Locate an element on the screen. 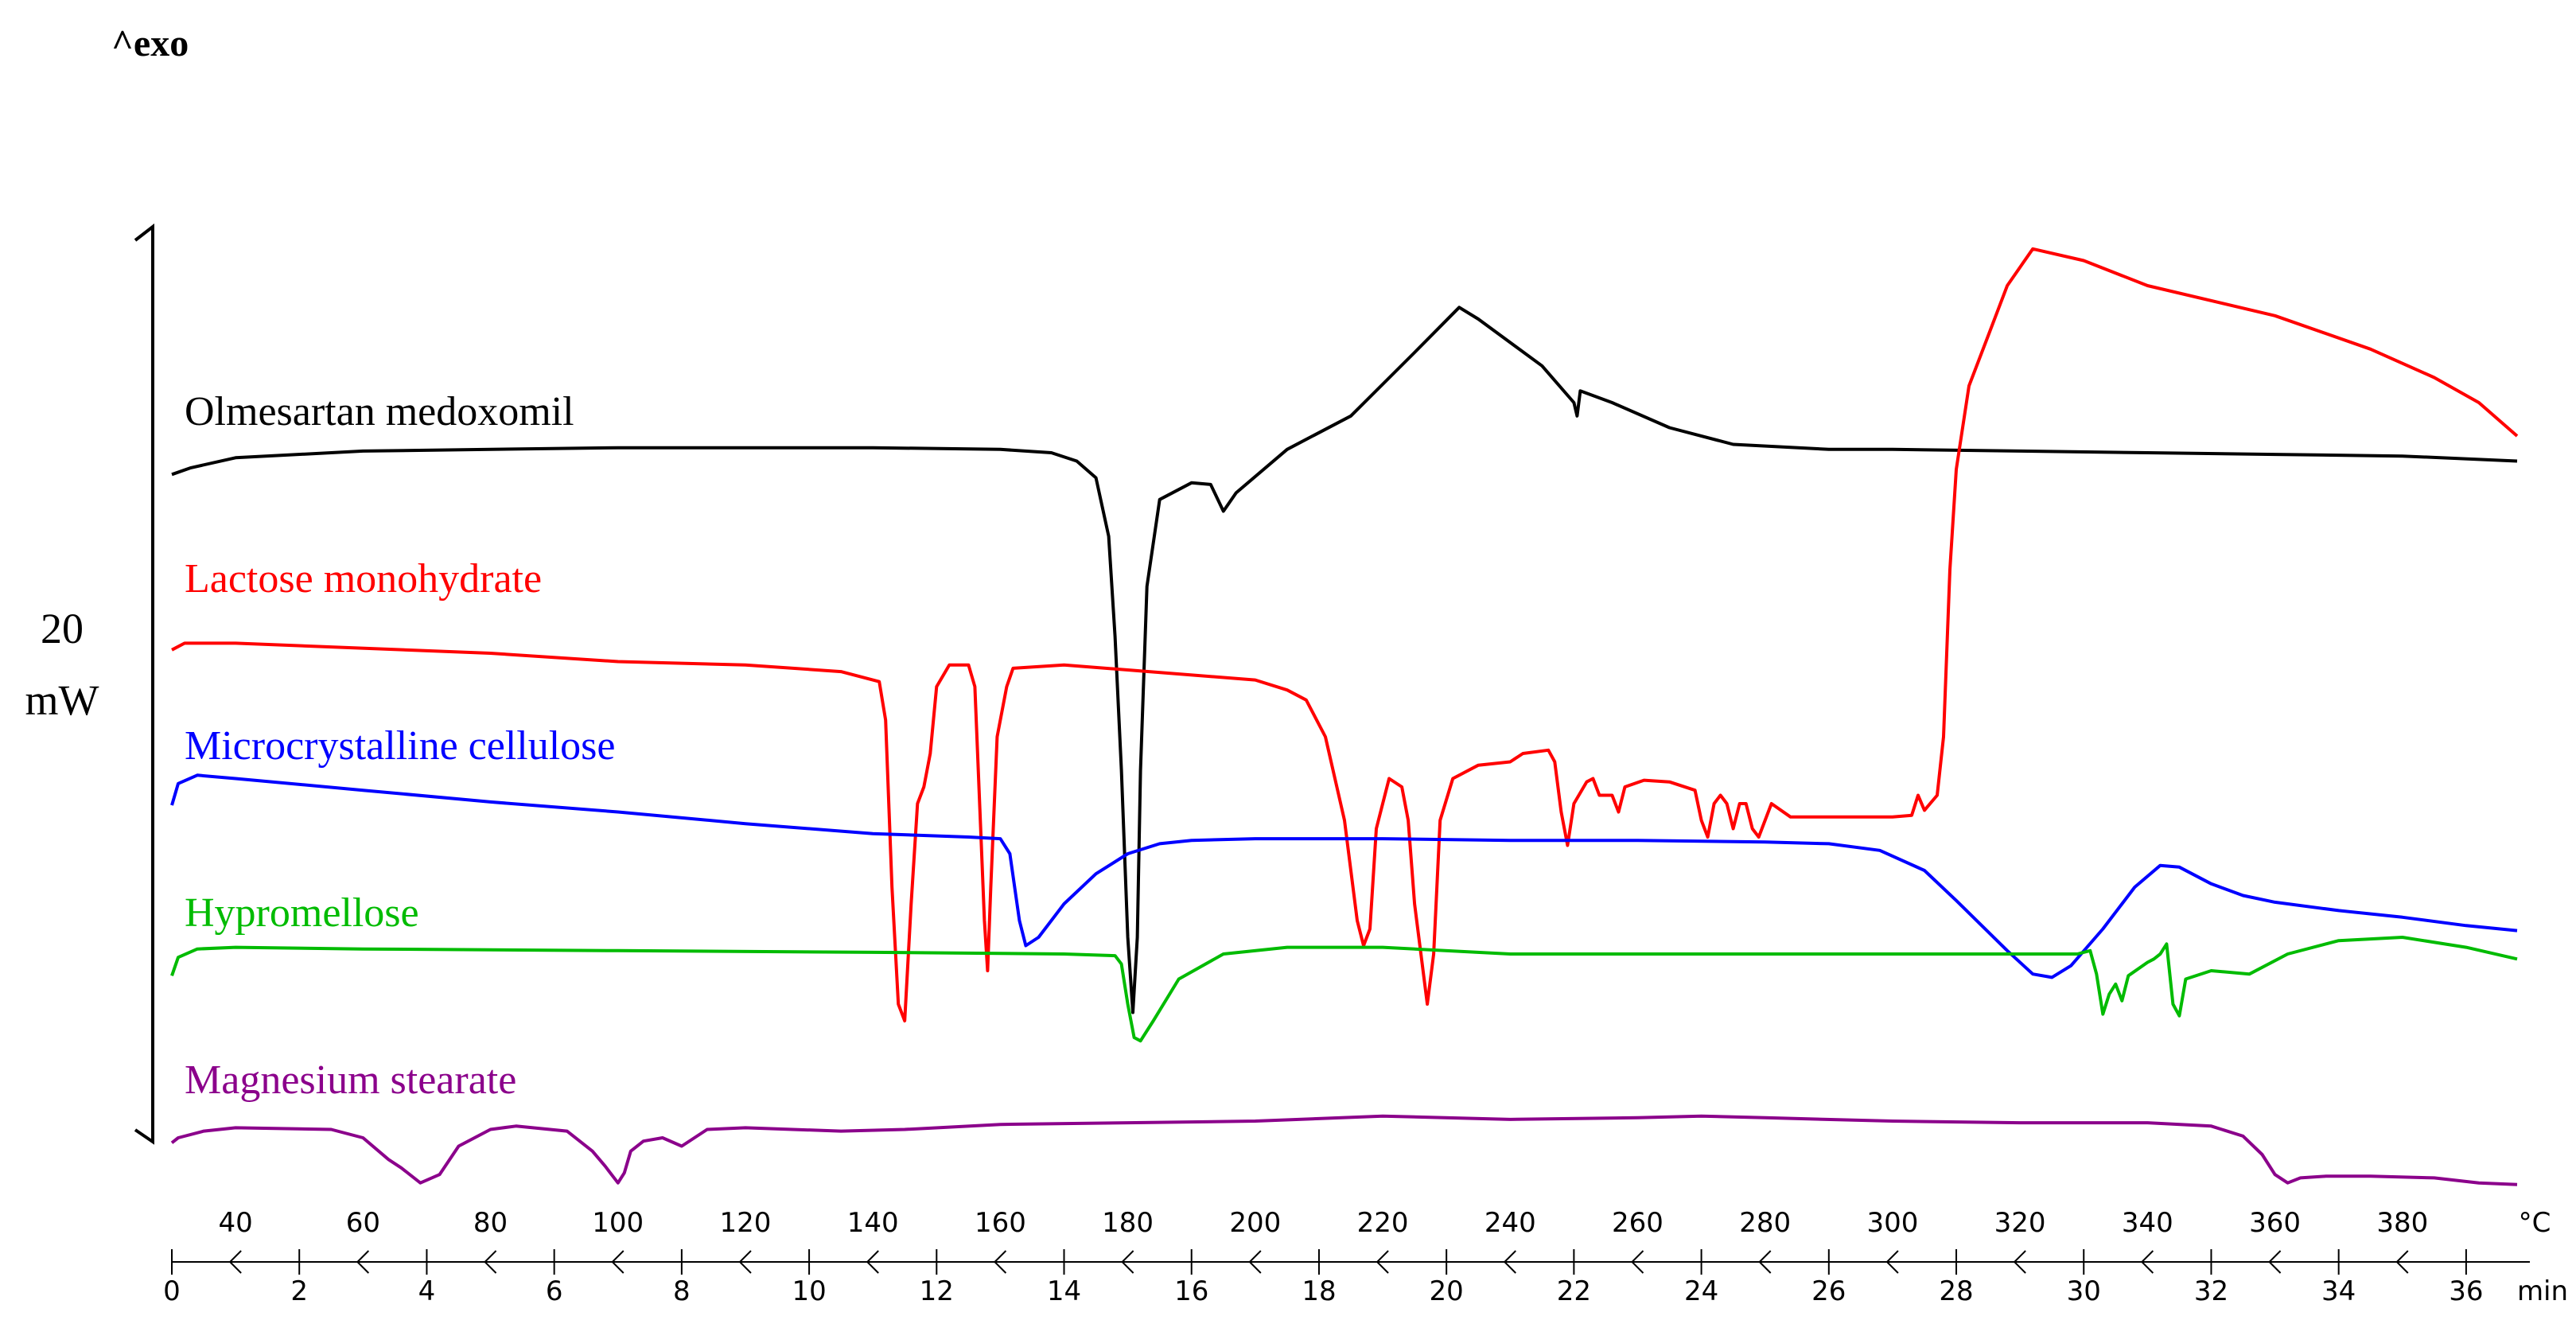  time-tick-label: 6 is located at coordinates (555, 1291).